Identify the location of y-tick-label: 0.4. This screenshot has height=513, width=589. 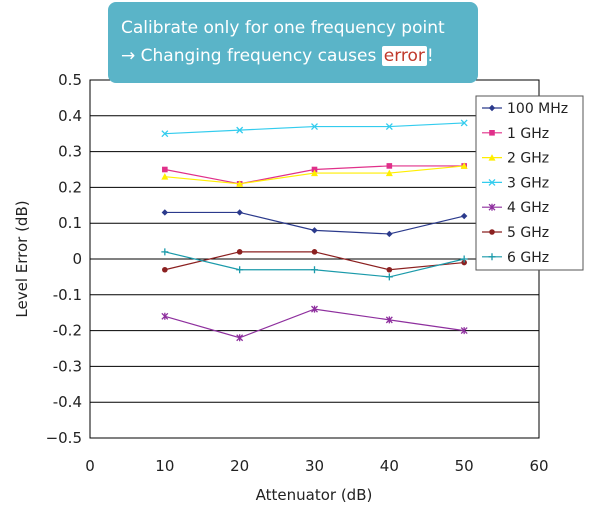
(70, 116).